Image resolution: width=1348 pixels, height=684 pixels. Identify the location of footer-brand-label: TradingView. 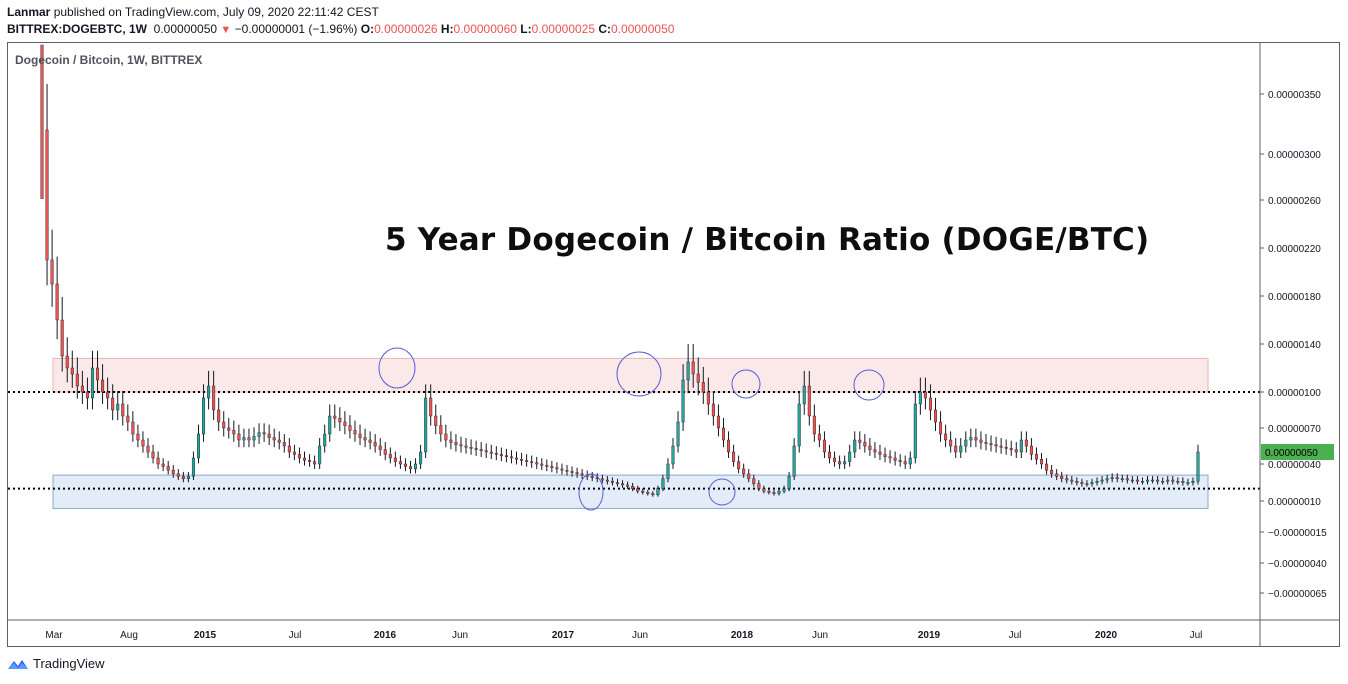
(69, 663).